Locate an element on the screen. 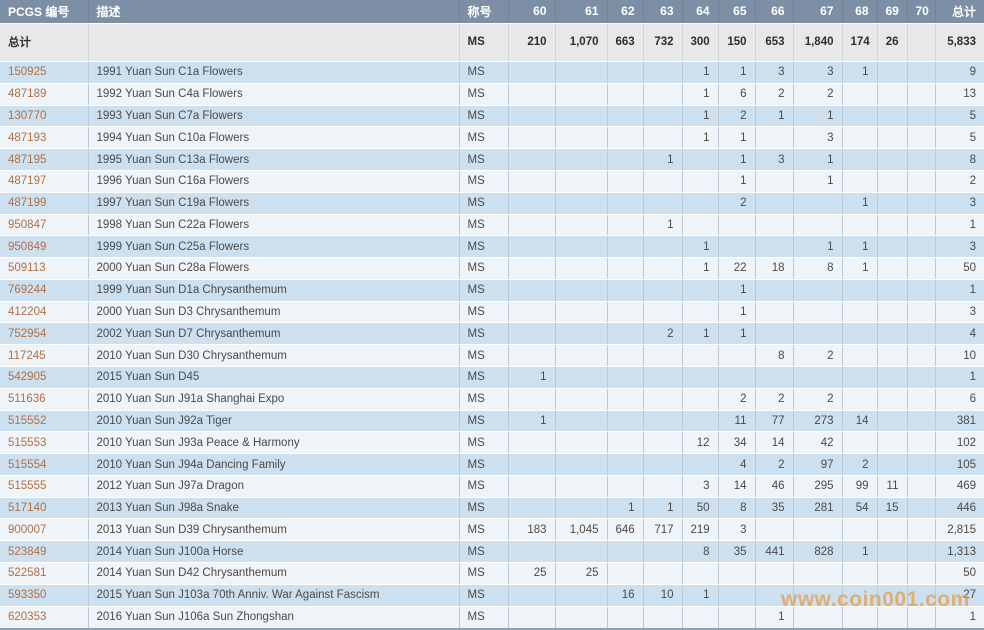 Image resolution: width=984 pixels, height=630 pixels. pcgs-link: 515554 is located at coordinates (27, 464).